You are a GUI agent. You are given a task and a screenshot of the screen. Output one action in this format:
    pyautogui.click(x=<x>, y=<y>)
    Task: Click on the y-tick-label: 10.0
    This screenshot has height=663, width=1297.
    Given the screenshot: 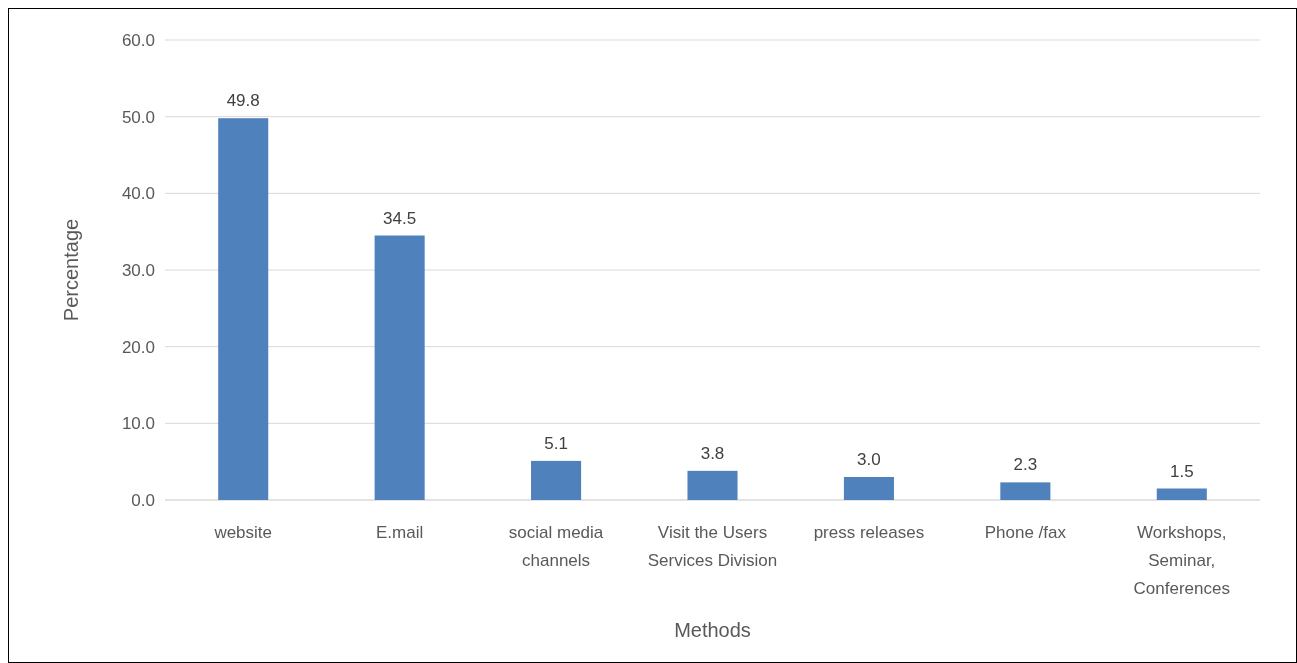 What is the action you would take?
    pyautogui.click(x=138, y=424)
    